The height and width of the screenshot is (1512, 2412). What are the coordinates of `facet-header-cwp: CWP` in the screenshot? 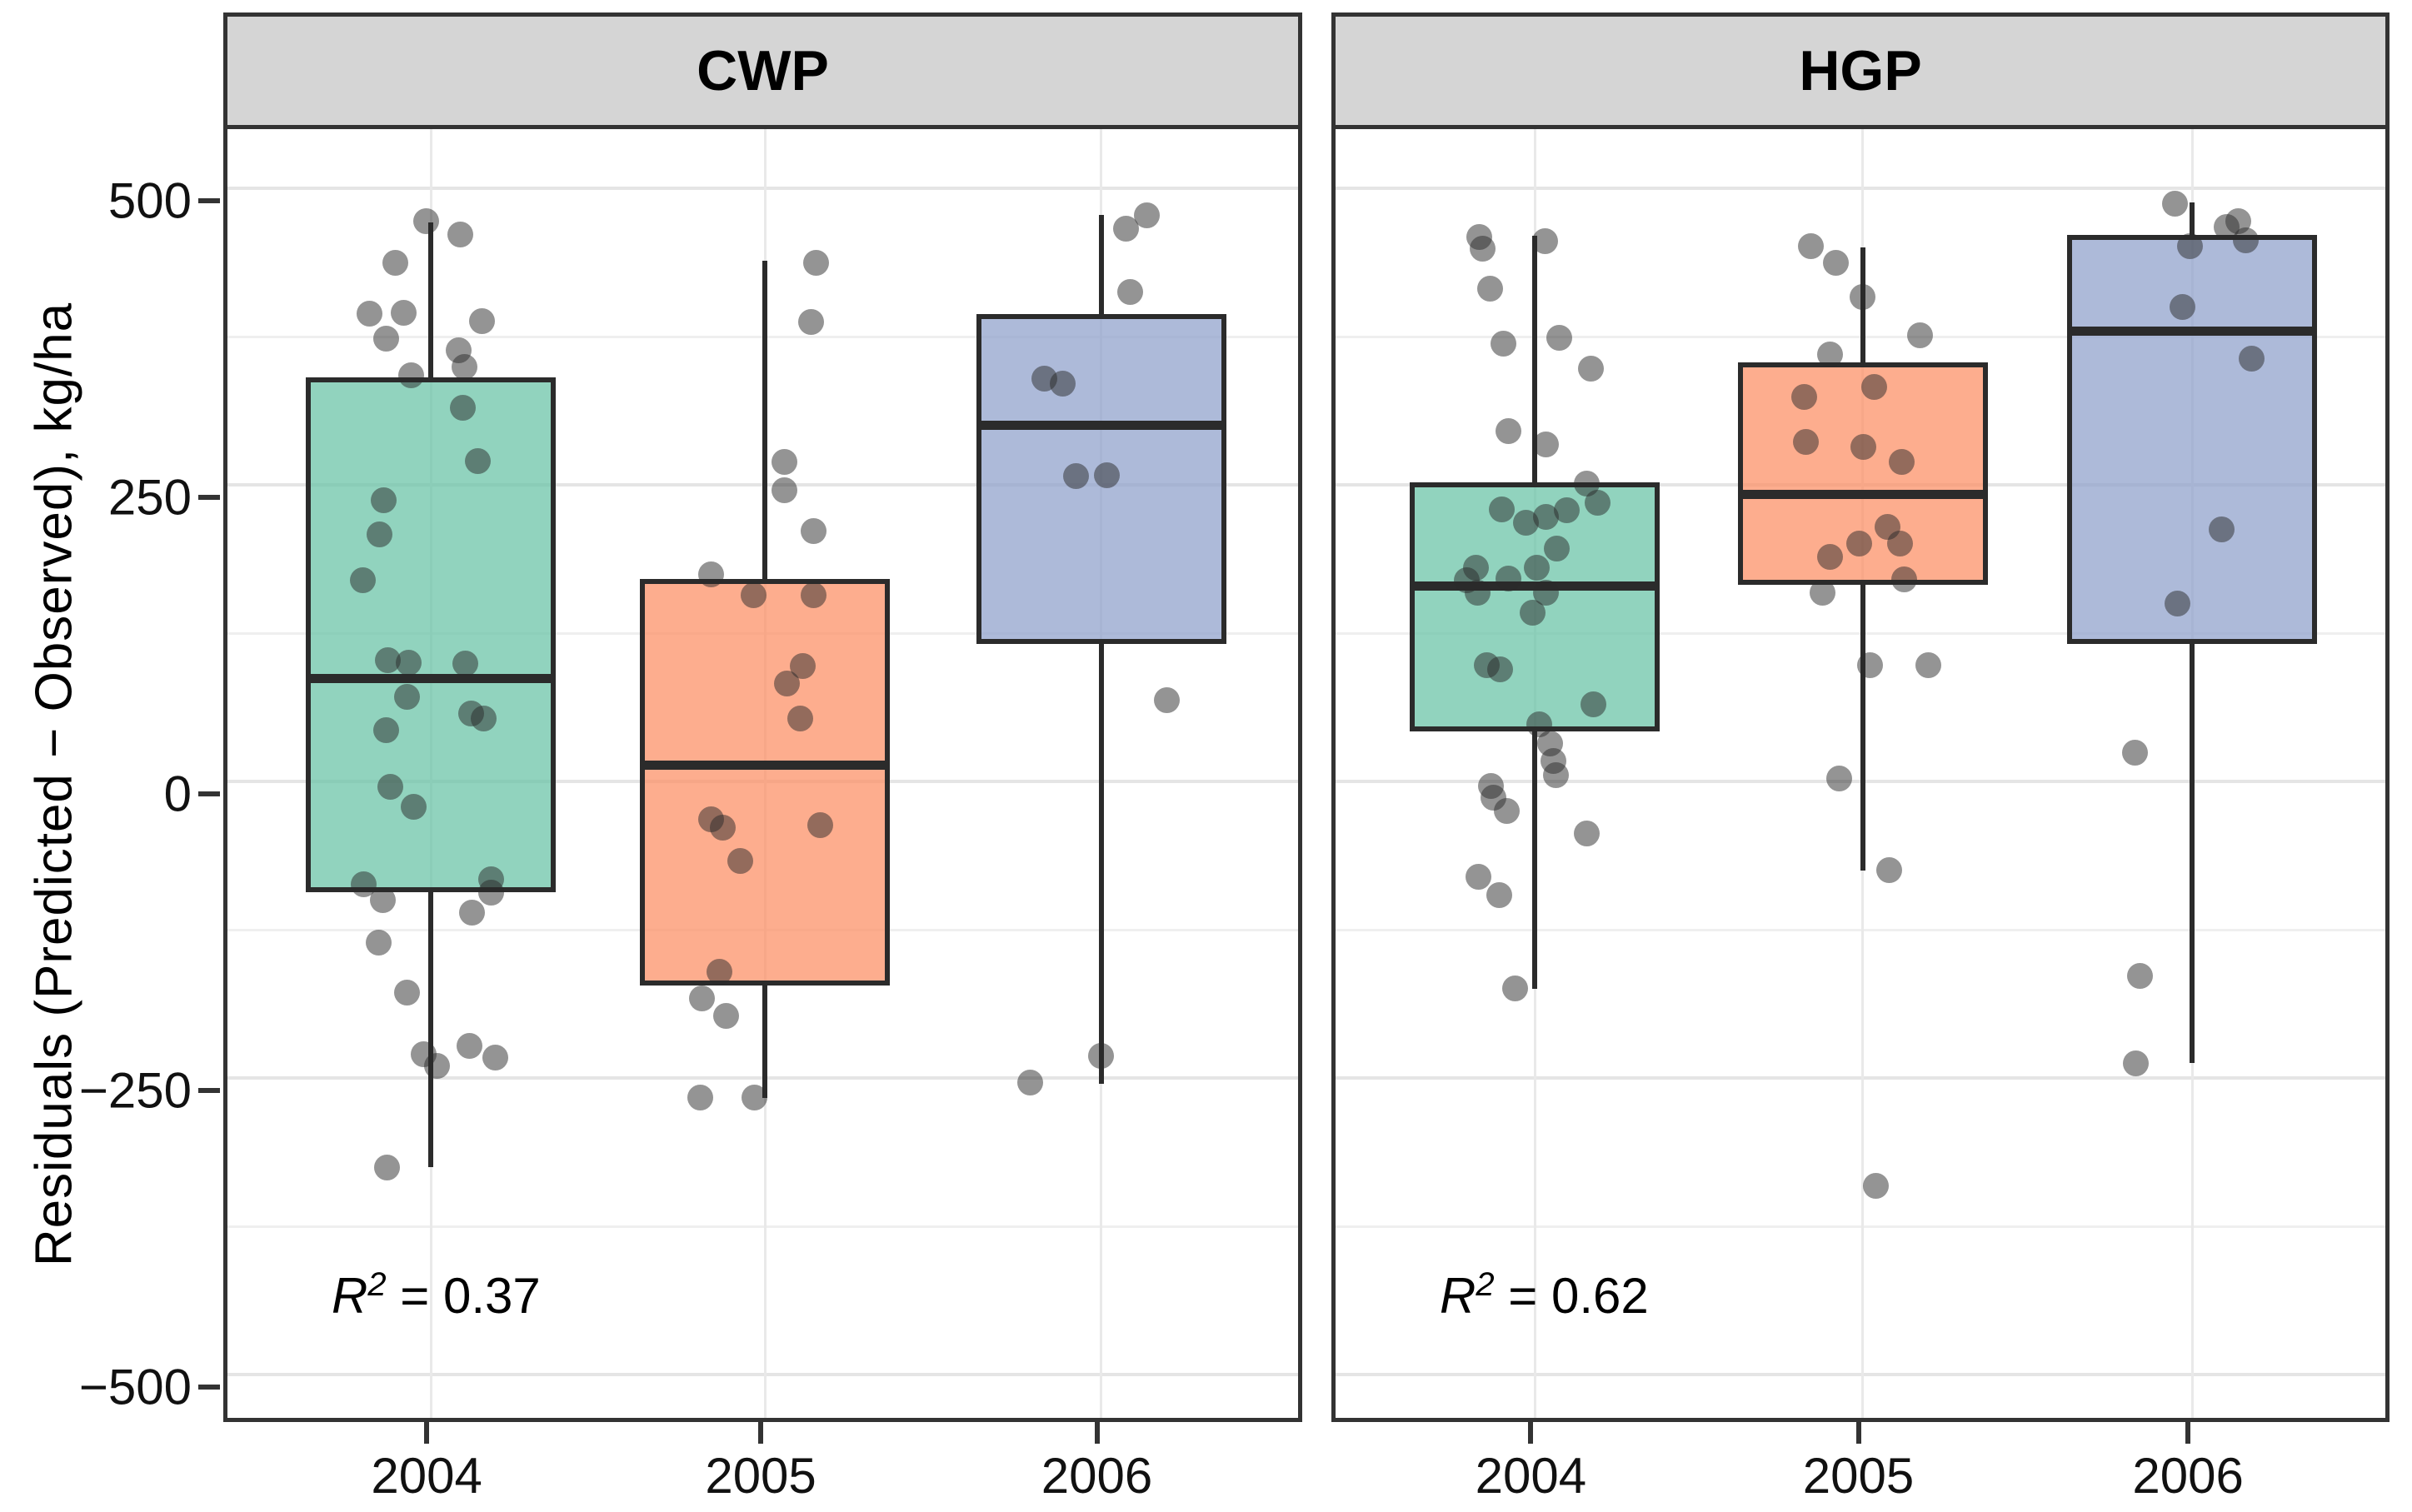 It's located at (762, 70).